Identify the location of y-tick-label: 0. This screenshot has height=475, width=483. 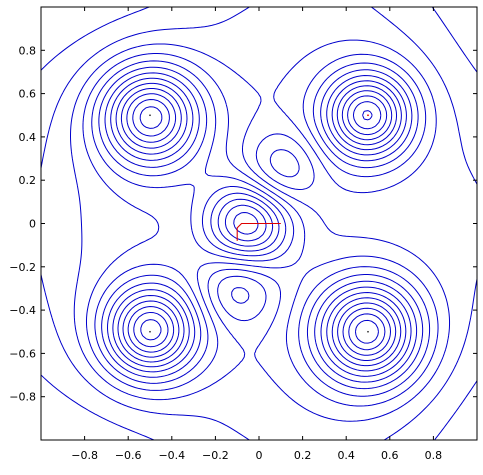
(32, 224).